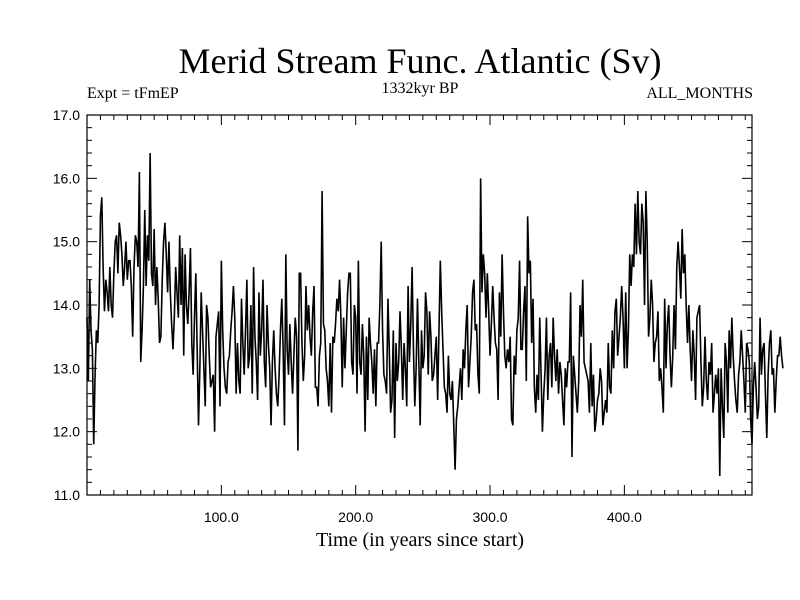 The image size is (800, 600). I want to click on y-tick-label: 14.0, so click(66, 305).